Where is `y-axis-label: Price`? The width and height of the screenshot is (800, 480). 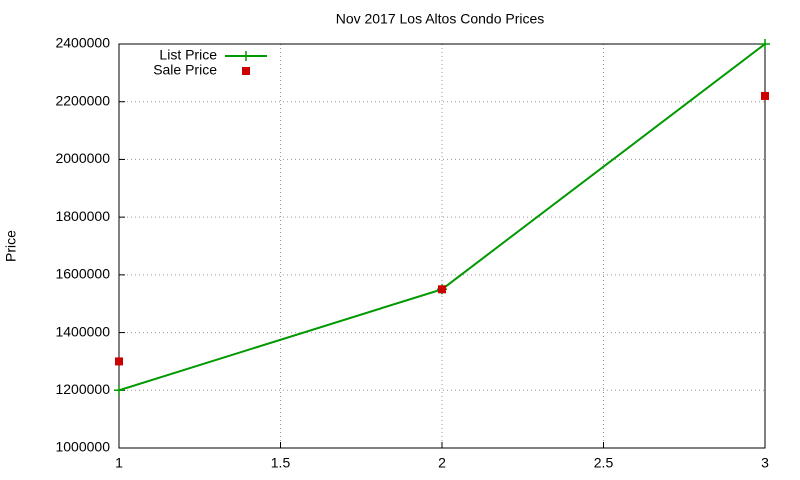 y-axis-label: Price is located at coordinates (11, 246).